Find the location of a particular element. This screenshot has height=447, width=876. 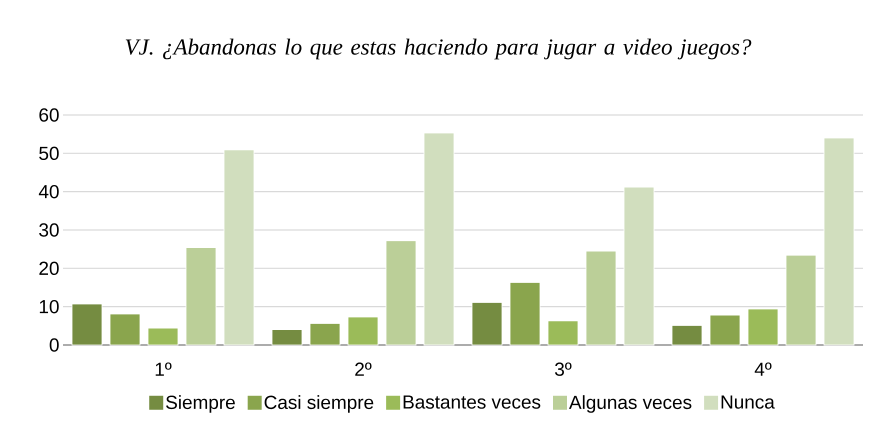

legend-label: Nunca is located at coordinates (748, 402).